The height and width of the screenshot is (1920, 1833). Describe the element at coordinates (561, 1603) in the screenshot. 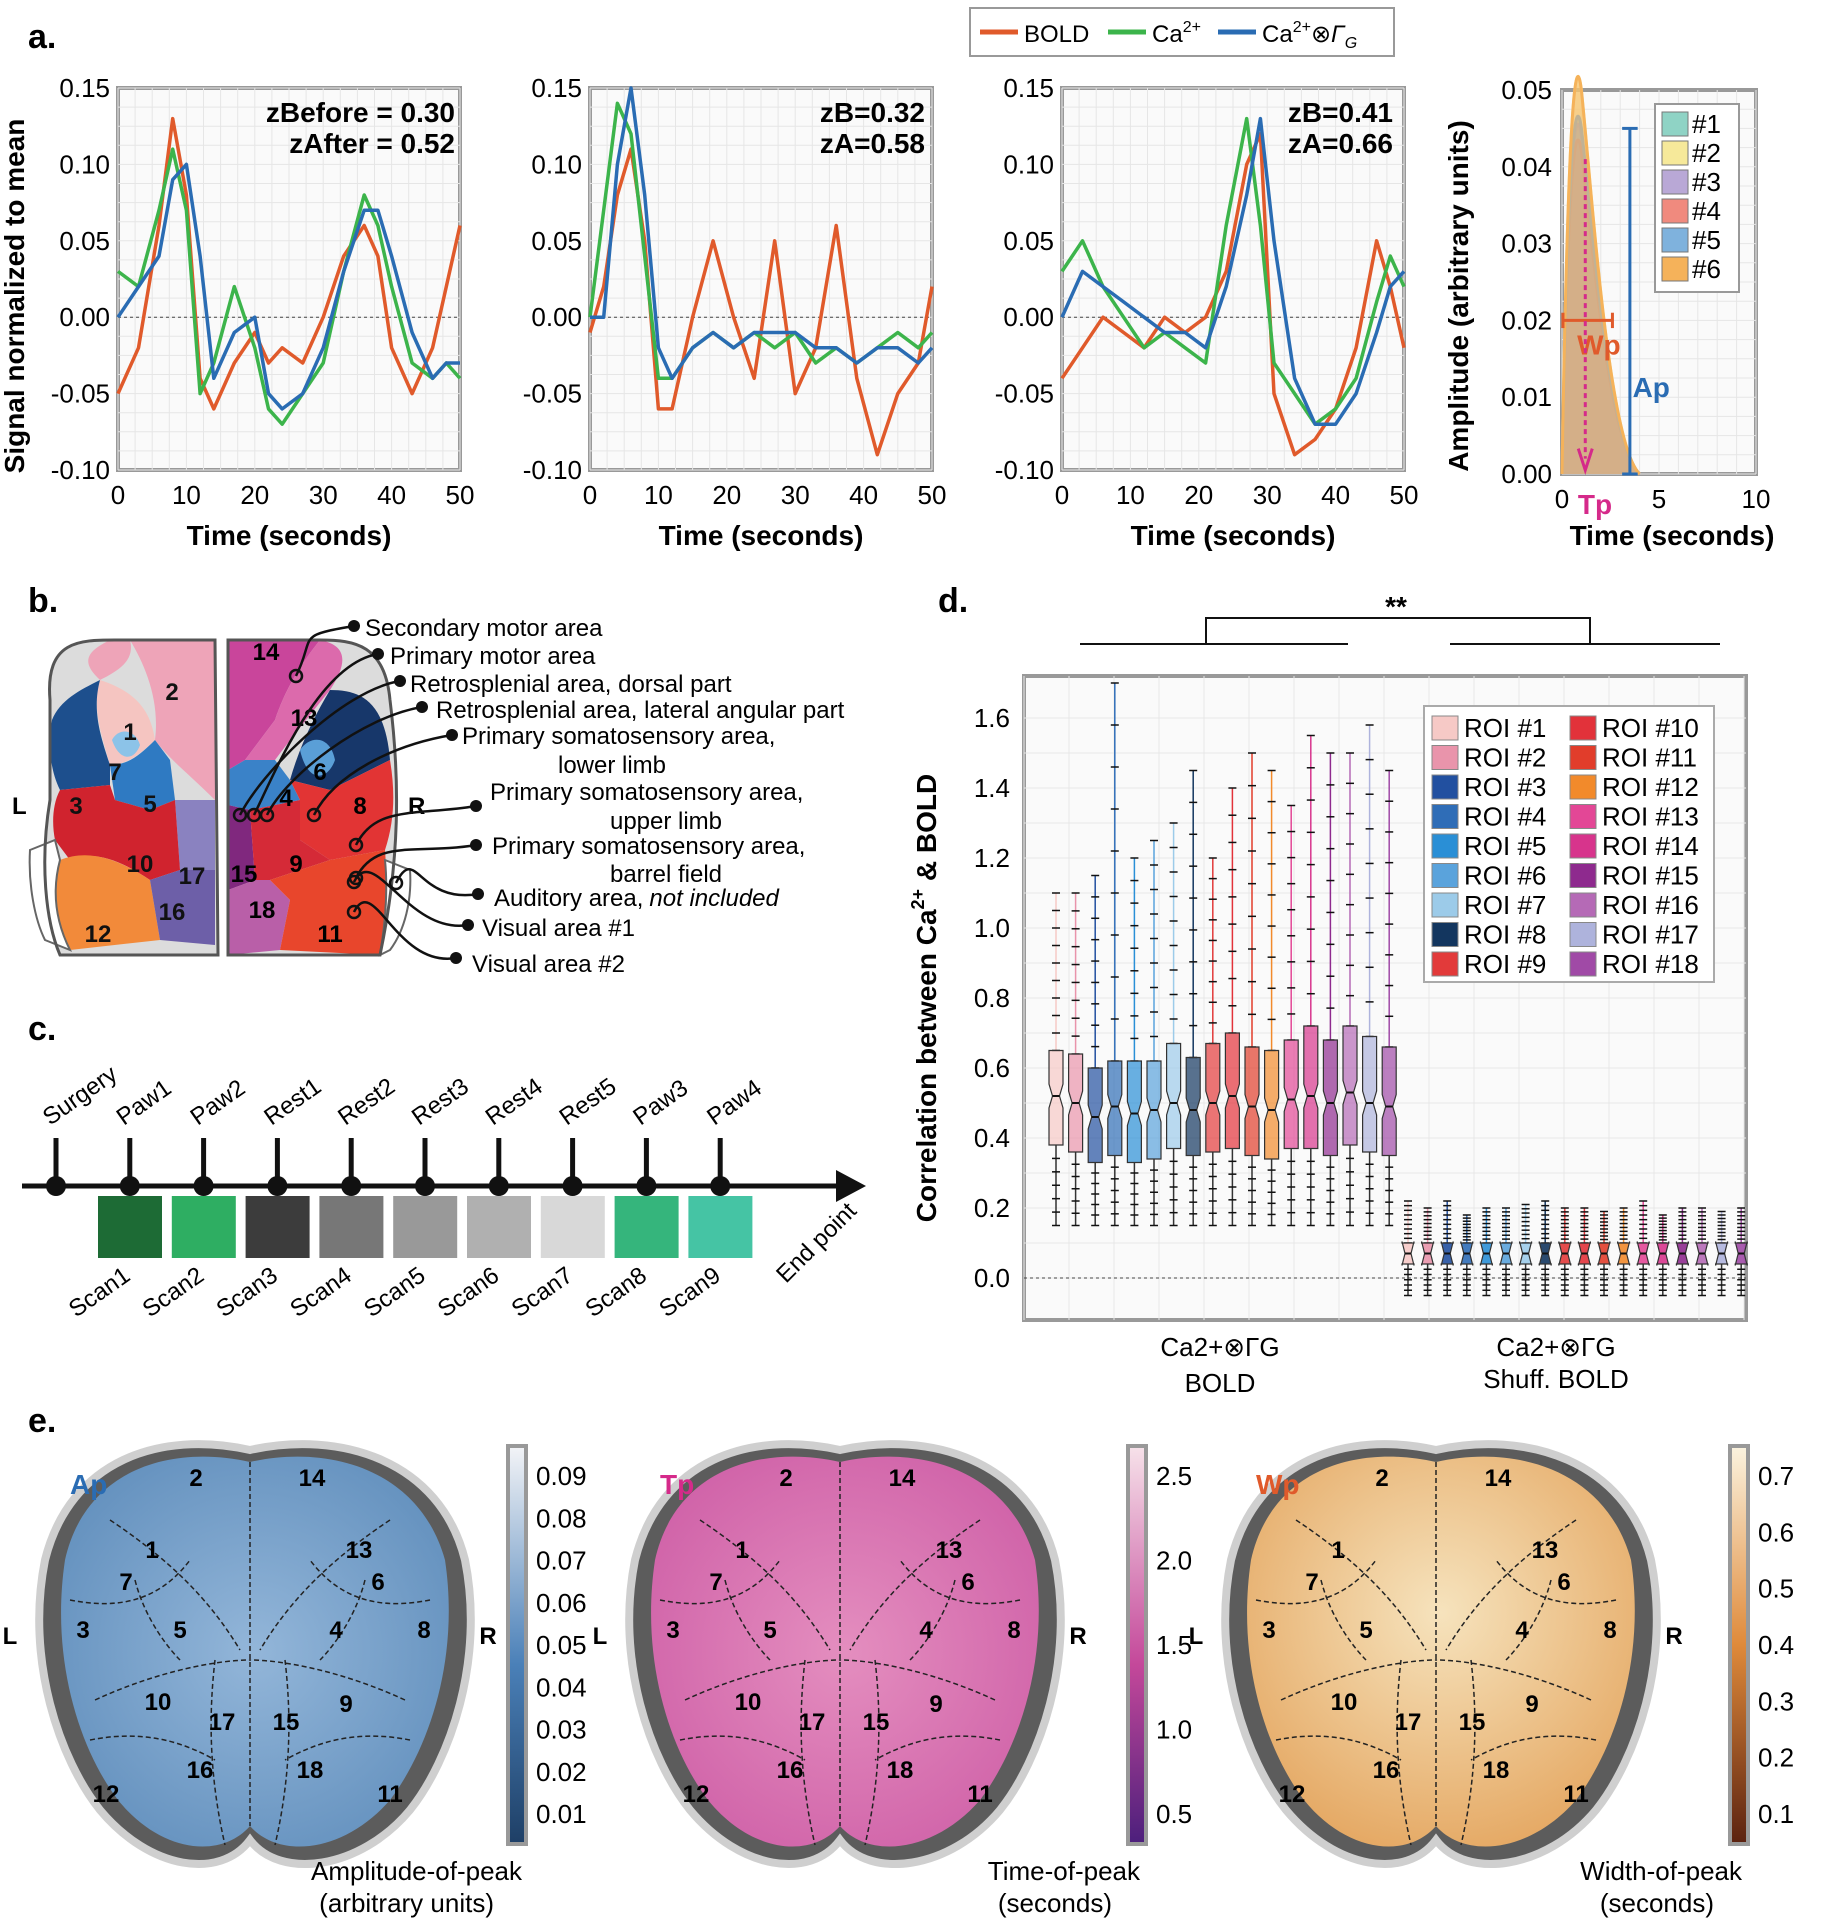

I see `colorbar-tick-label: 0.06` at that location.